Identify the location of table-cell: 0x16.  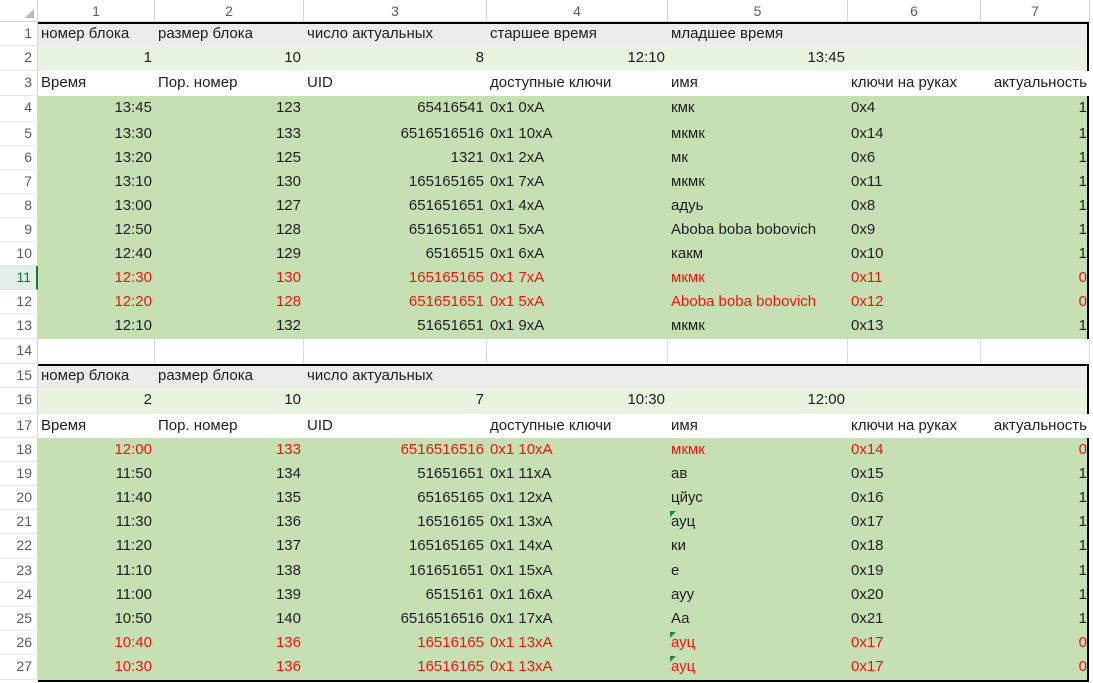
(867, 497).